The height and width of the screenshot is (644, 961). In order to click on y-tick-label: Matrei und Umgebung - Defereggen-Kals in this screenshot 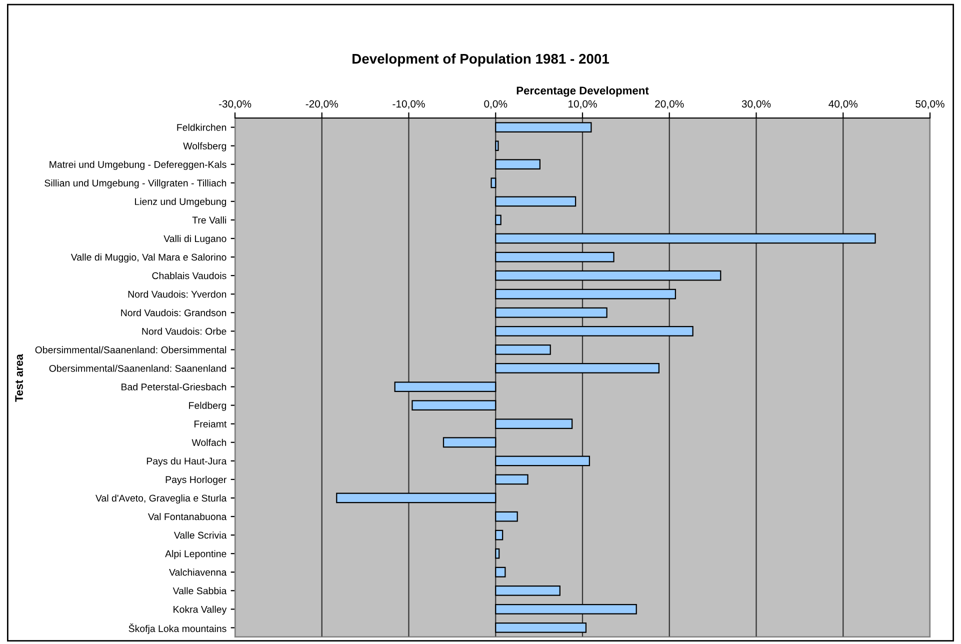, I will do `click(138, 165)`.